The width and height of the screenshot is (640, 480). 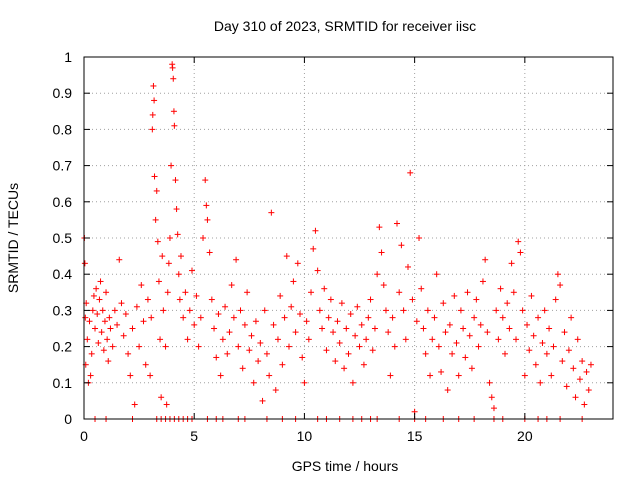 I want to click on y-tick-label: 0.3, so click(x=63, y=310).